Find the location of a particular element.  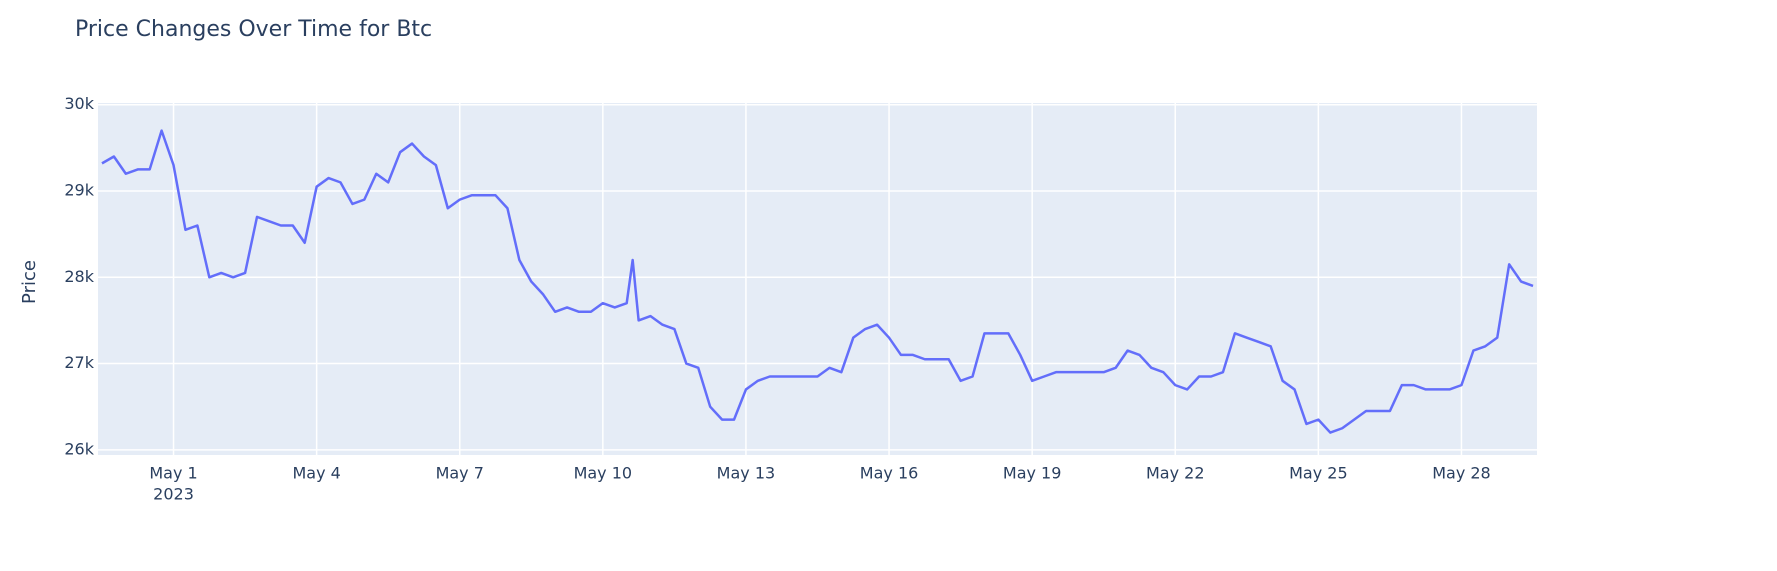

x-tick-label: May 22 is located at coordinates (1175, 473).